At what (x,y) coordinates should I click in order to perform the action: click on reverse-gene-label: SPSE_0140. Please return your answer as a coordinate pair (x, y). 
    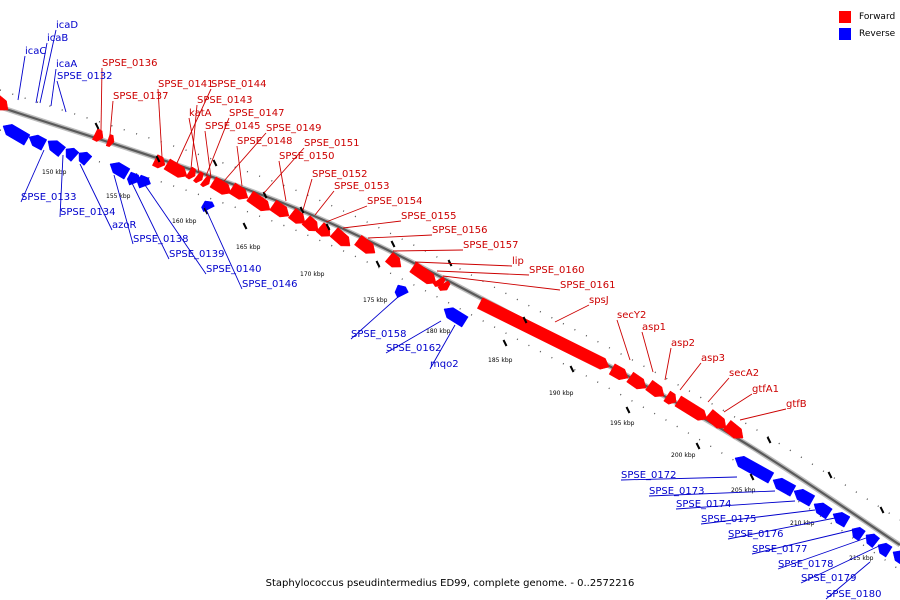
    Looking at the image, I should click on (234, 269).